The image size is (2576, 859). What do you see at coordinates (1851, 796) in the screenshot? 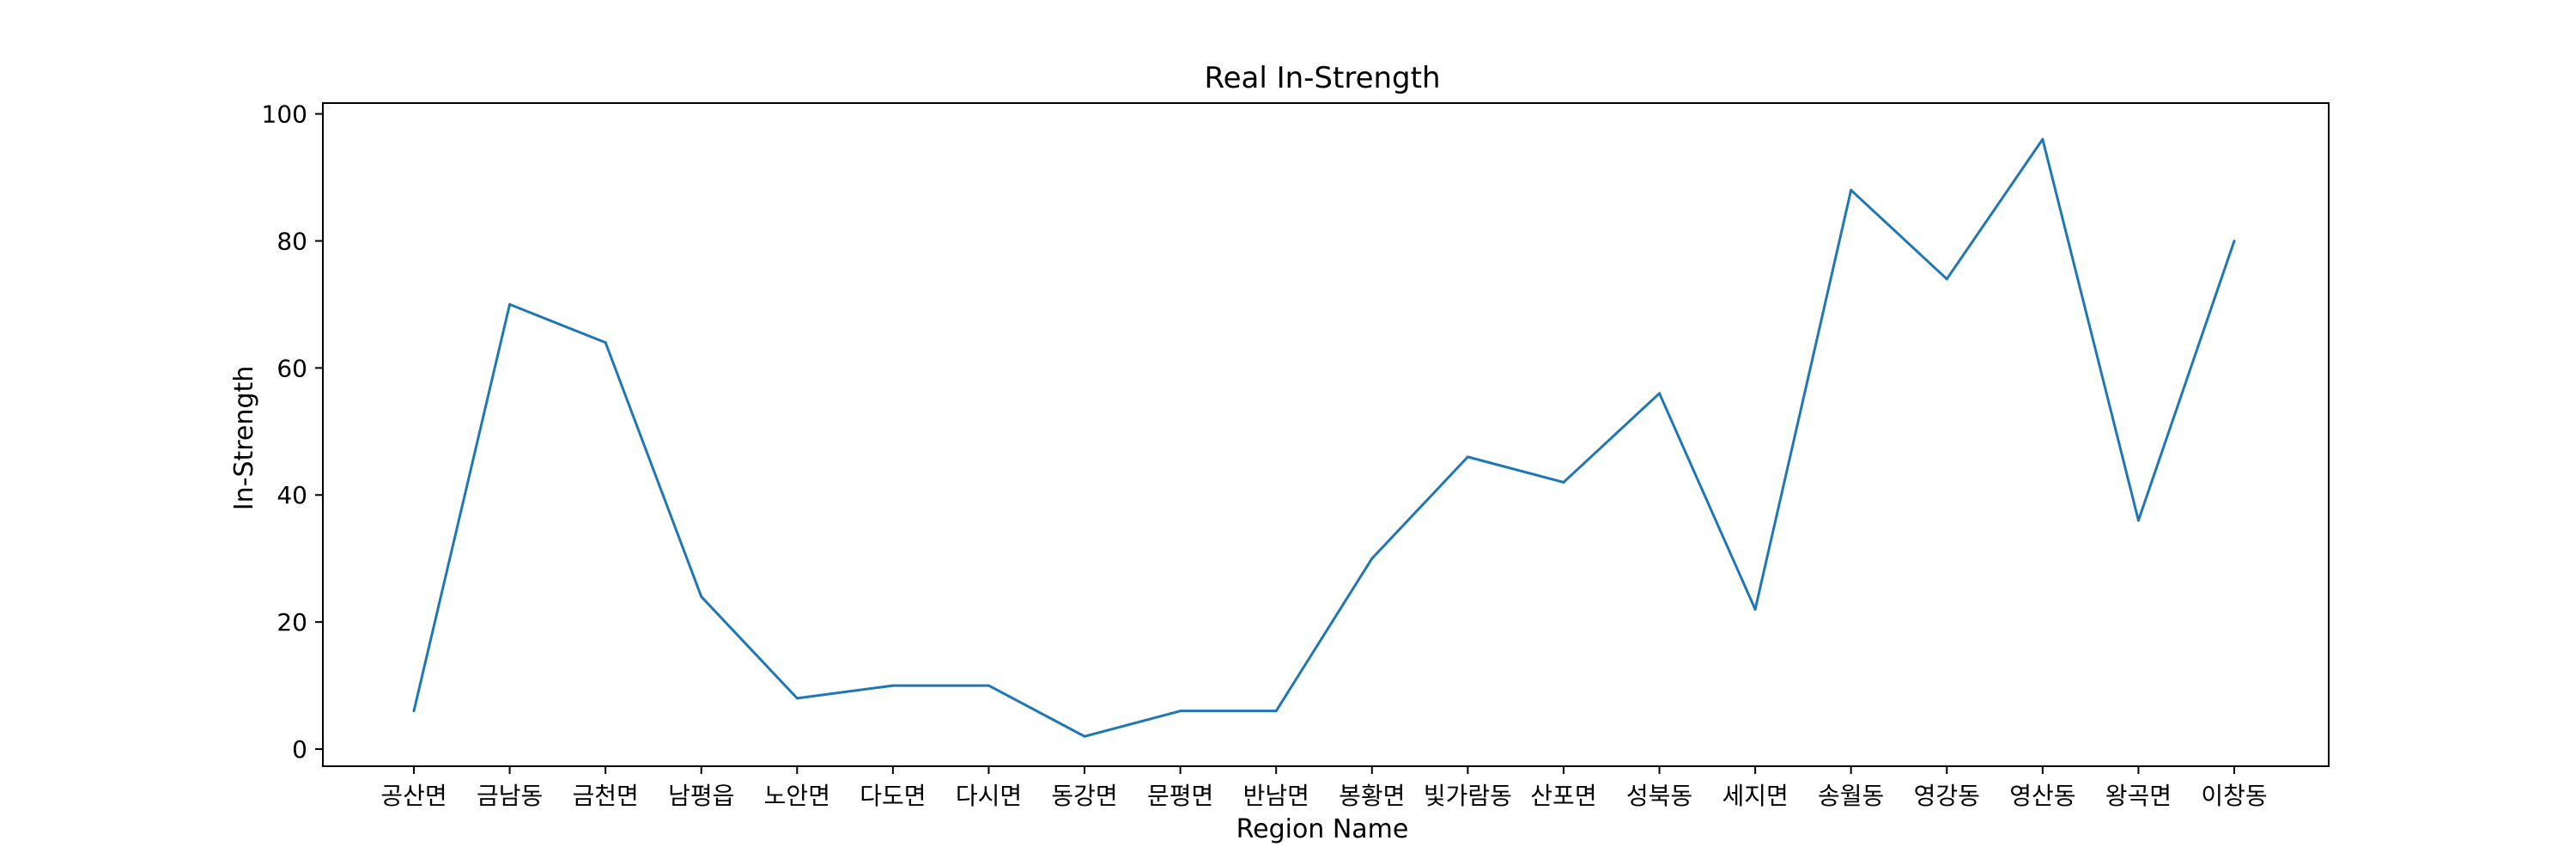
I see `x-tick-label: 송월동` at bounding box center [1851, 796].